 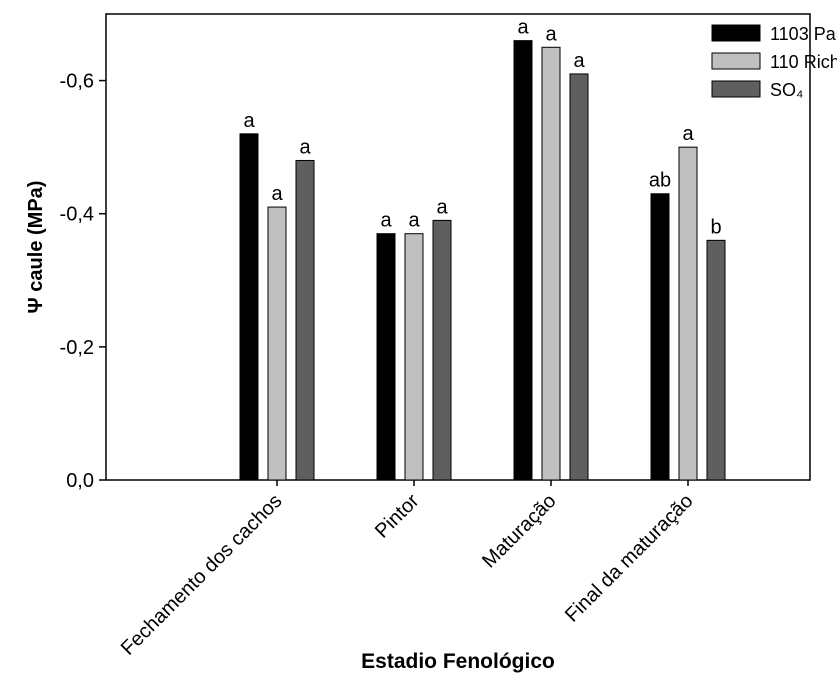 What do you see at coordinates (803, 34) in the screenshot?
I see `legend-label: 1103 Paulsen` at bounding box center [803, 34].